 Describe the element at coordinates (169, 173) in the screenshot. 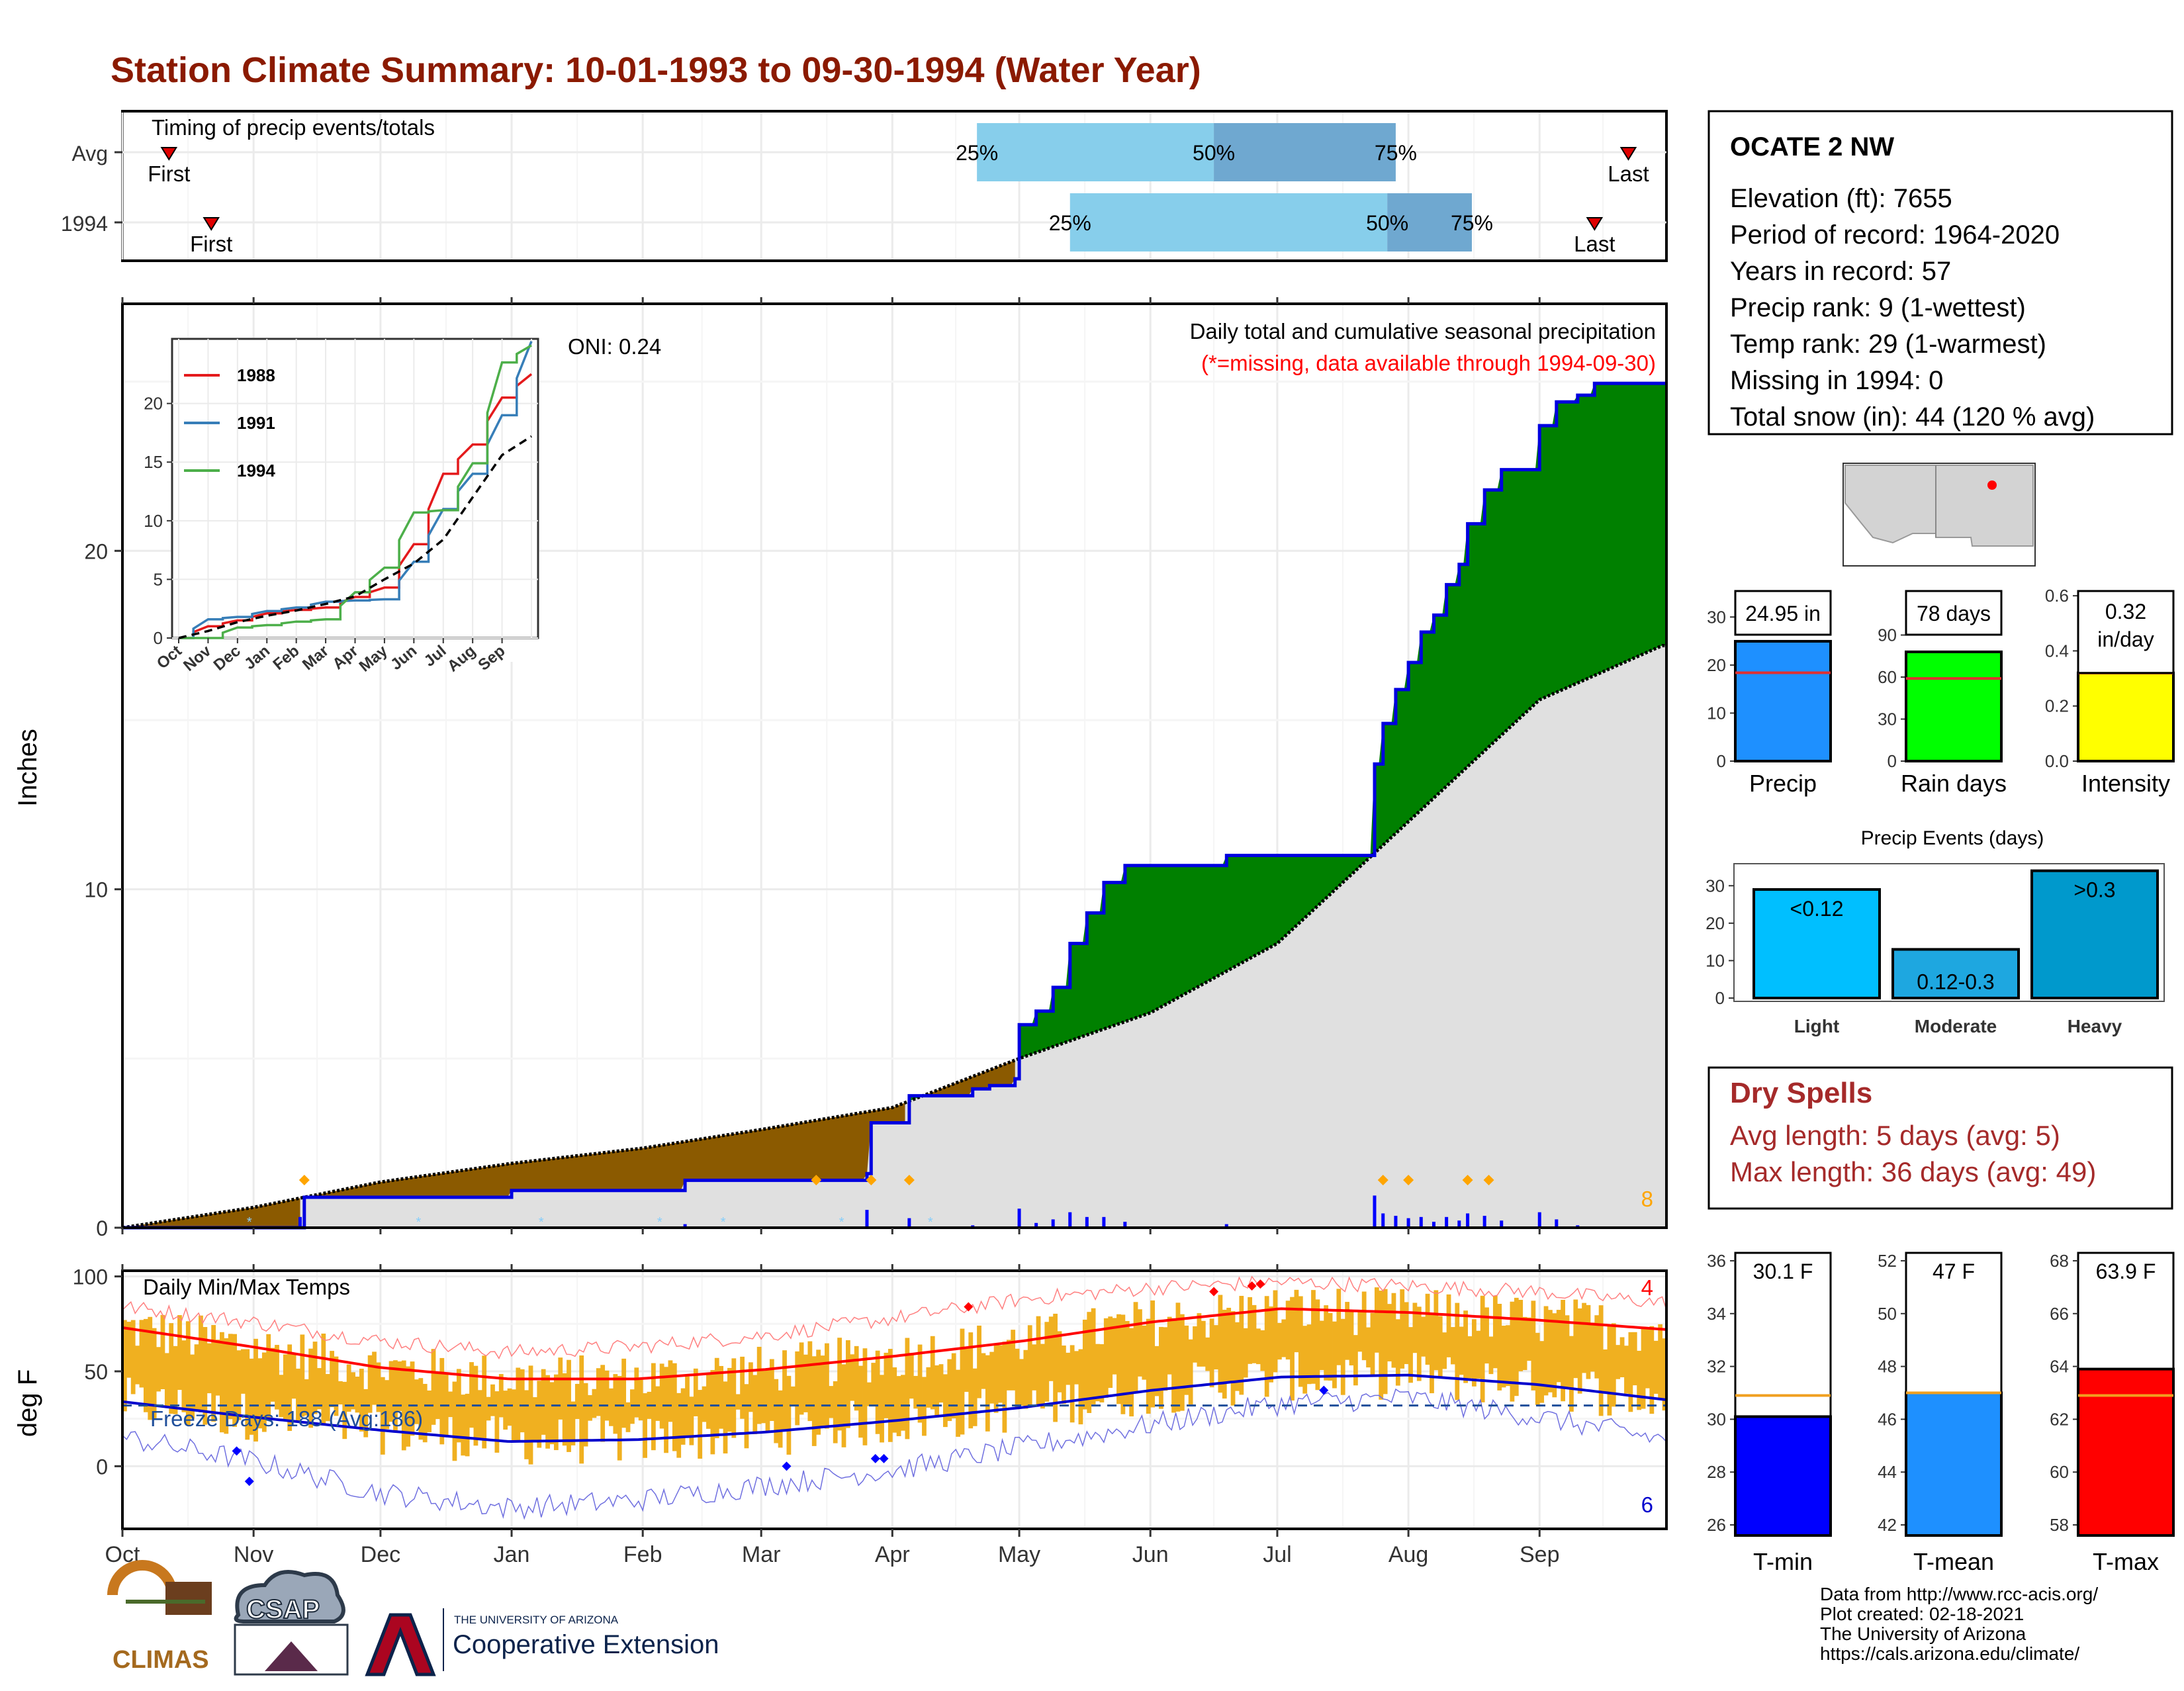

I see `first-event-label: First` at that location.